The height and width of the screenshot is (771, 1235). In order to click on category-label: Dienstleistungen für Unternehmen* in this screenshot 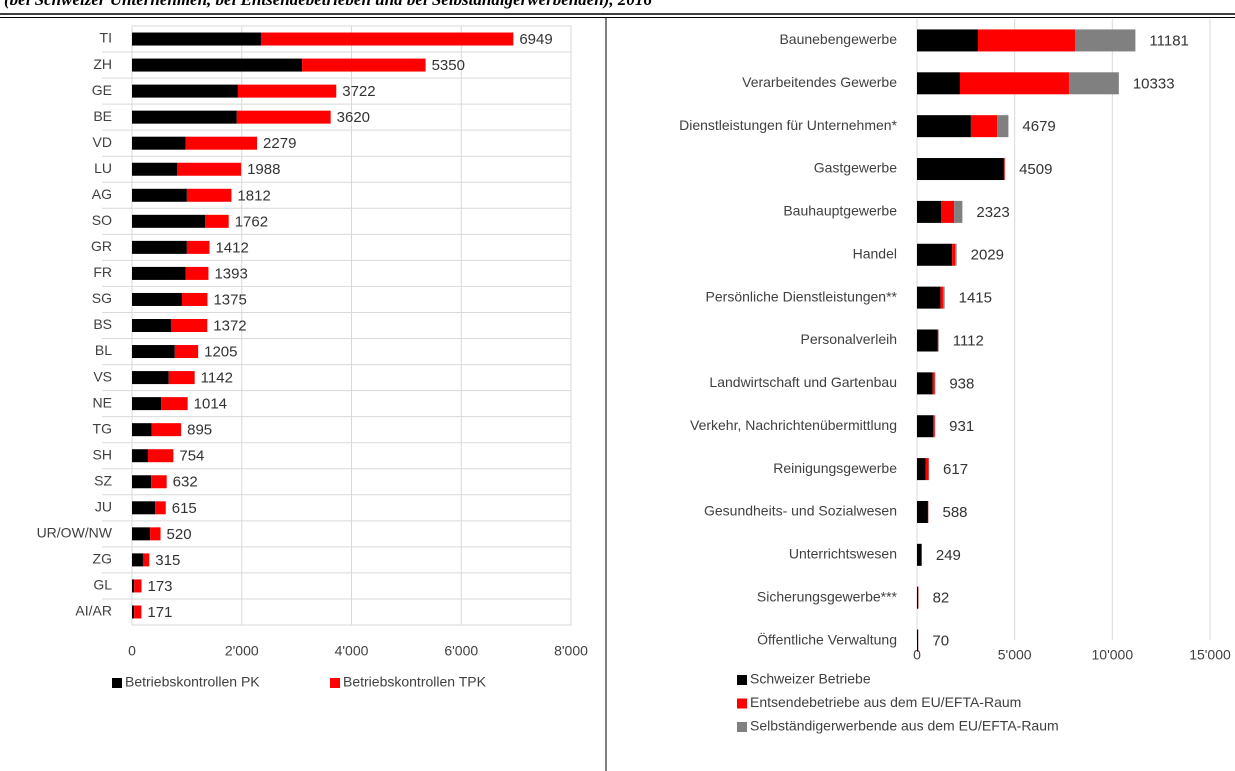, I will do `click(788, 125)`.